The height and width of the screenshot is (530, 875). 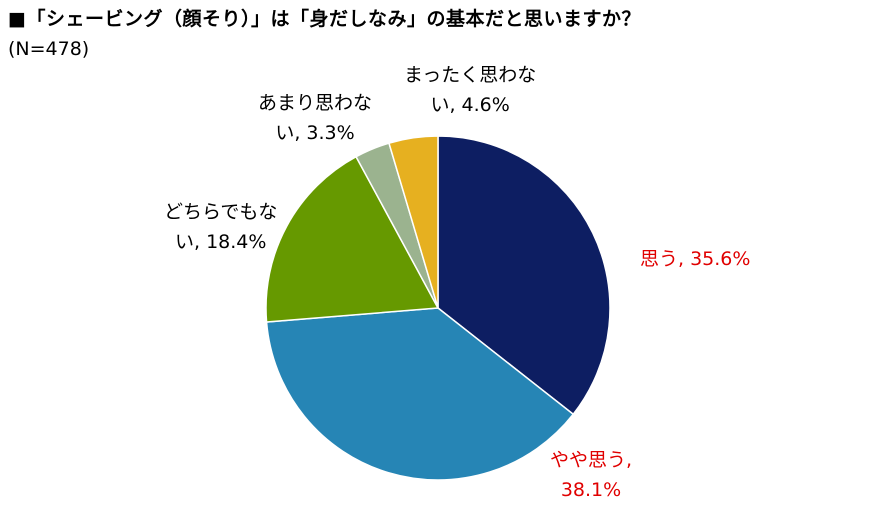 What do you see at coordinates (315, 118) in the screenshot?
I see `slice-label-amari-omowanai: あまり思わな い, 3.3%` at bounding box center [315, 118].